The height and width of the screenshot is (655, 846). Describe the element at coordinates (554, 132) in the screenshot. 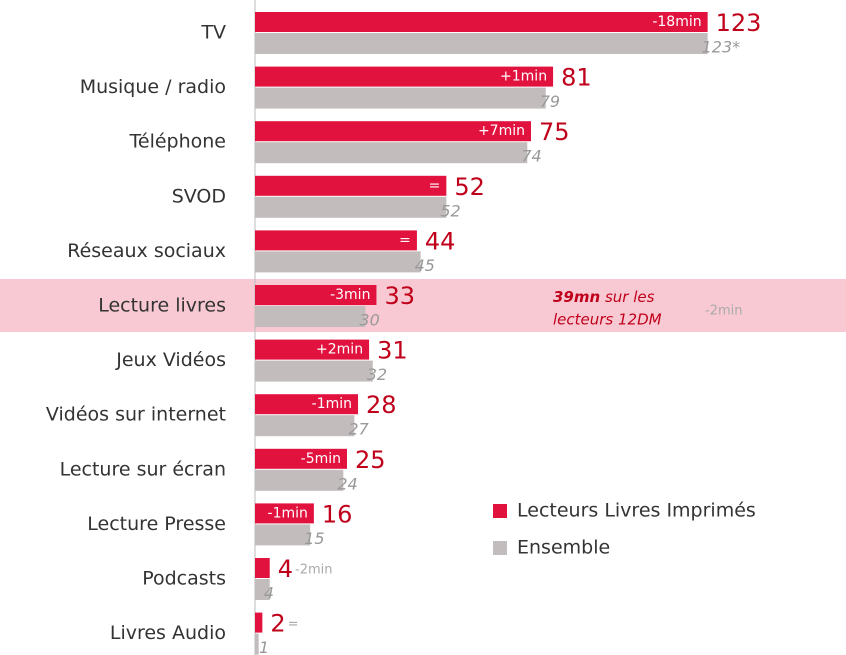

I see `value-label: 75` at that location.